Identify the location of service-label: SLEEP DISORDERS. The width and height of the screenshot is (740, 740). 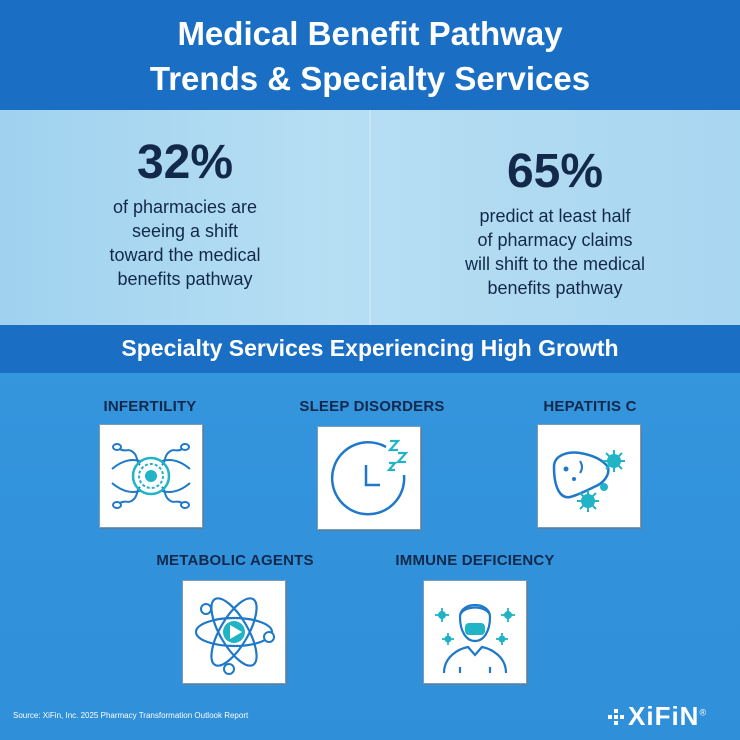
(372, 406).